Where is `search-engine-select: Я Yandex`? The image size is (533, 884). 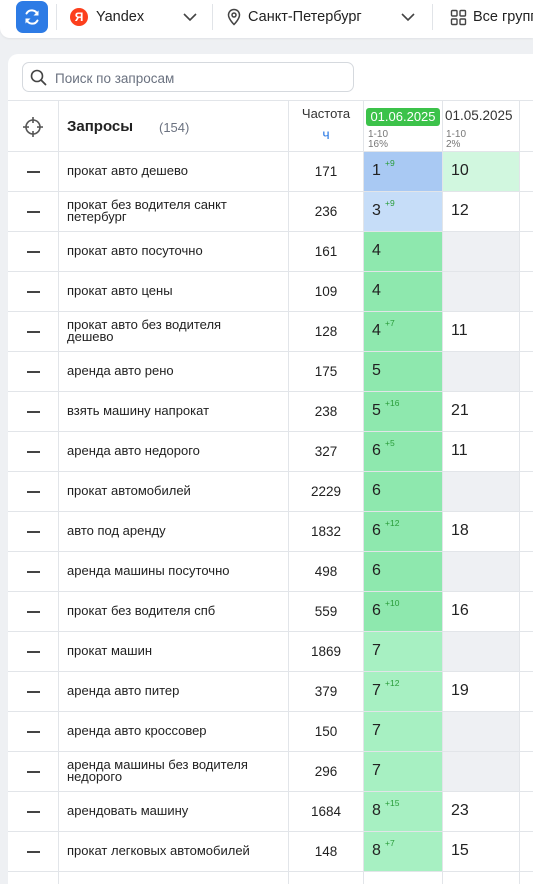 search-engine-select: Я Yandex is located at coordinates (107, 17).